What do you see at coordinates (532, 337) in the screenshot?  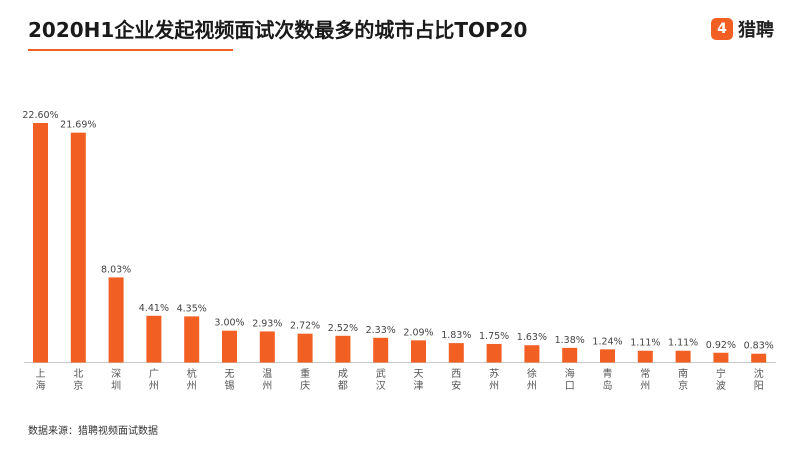 I see `data-label-14: 1.63%` at bounding box center [532, 337].